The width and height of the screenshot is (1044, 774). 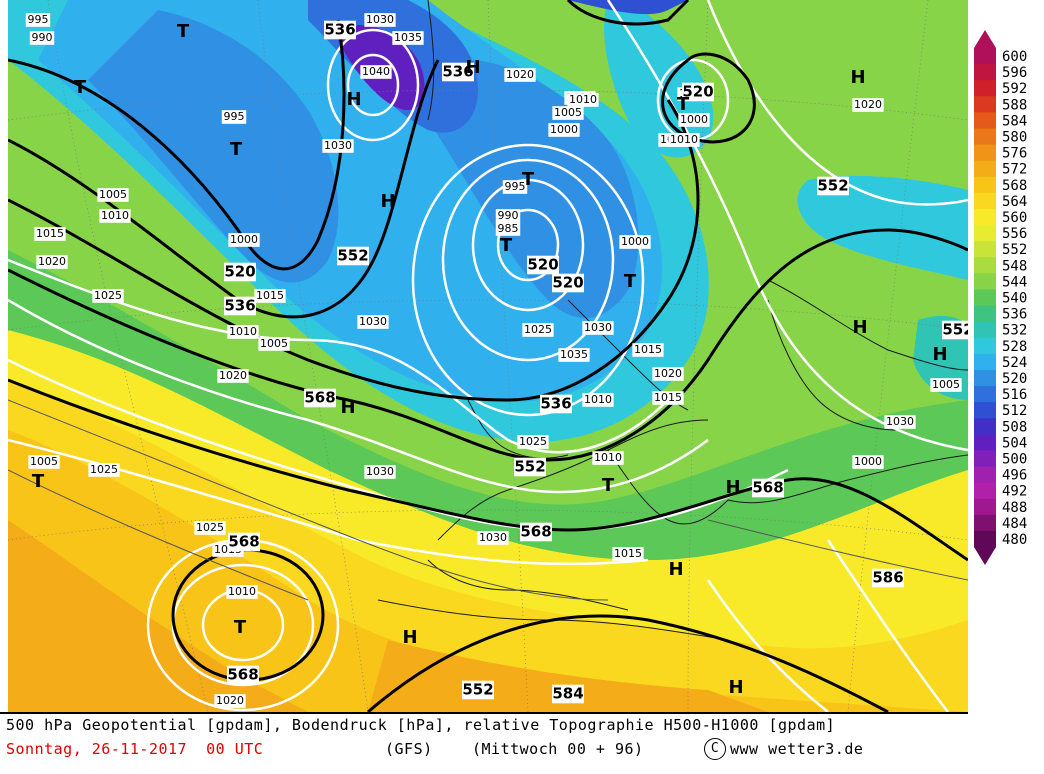 I want to click on legend-value: 516, so click(x=1014, y=395).